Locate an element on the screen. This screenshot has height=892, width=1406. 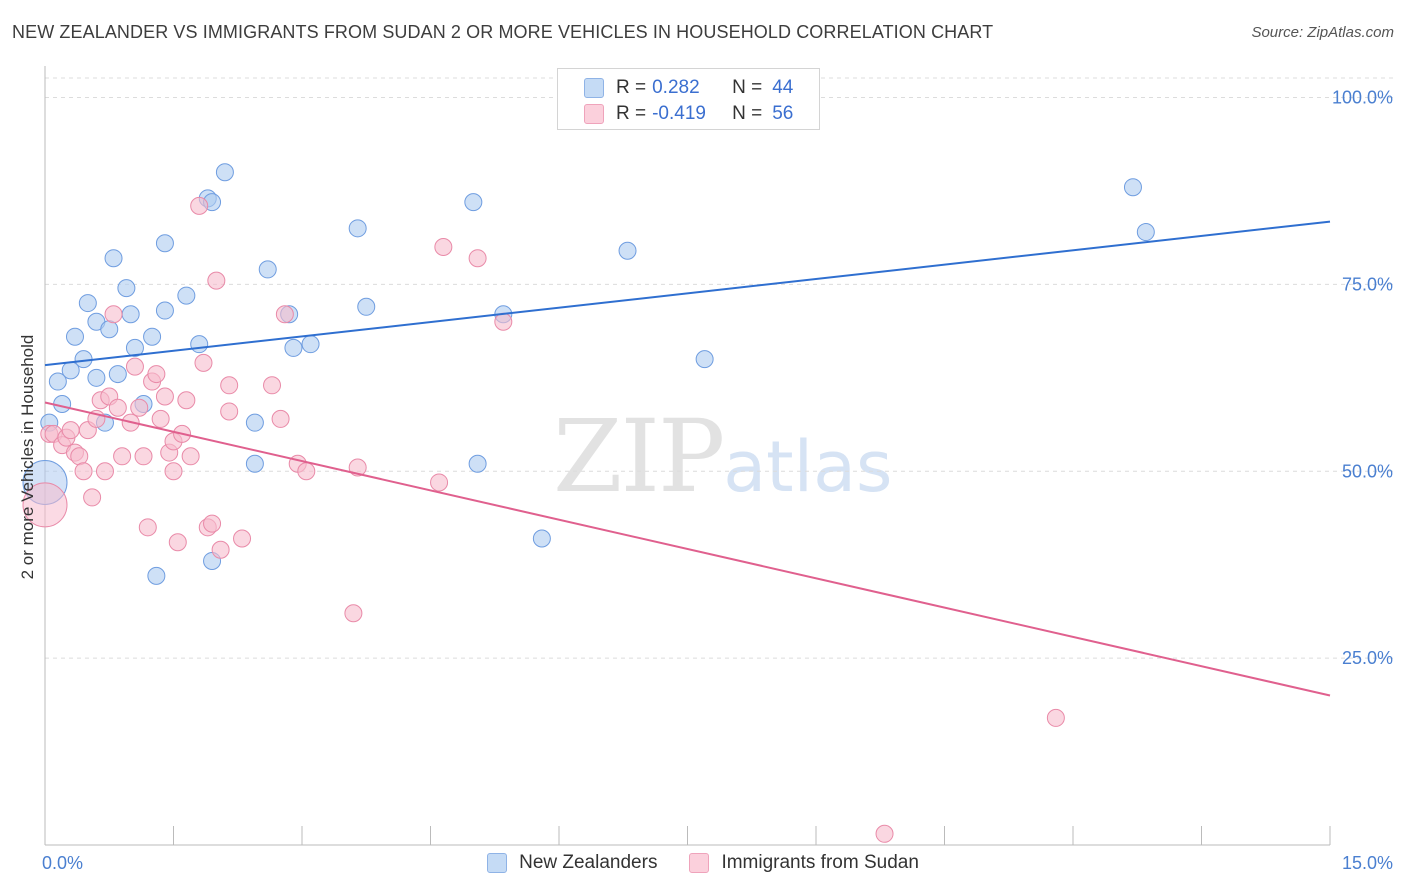
legend-label: New Zealanders is located at coordinates (588, 862).